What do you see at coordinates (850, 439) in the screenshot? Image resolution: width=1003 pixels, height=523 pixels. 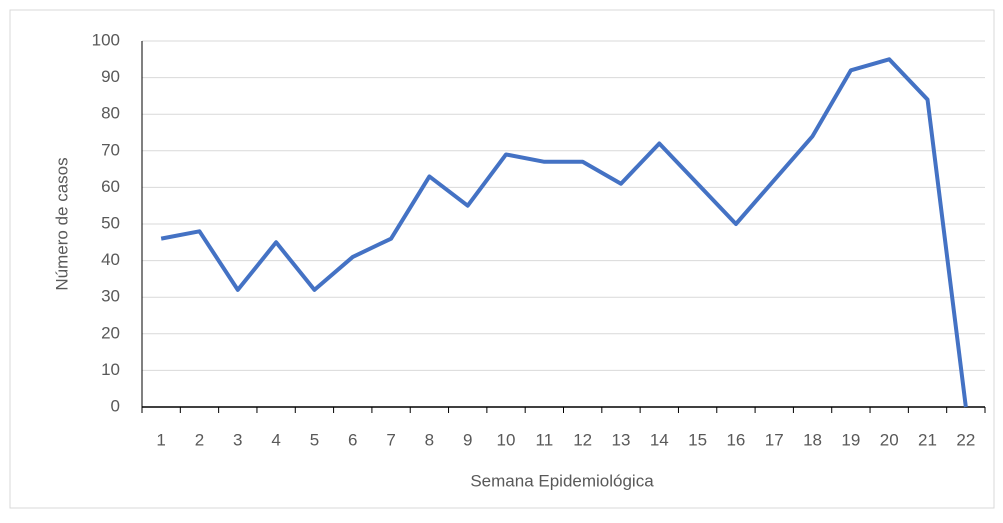 I see `x-tick-label: 19` at bounding box center [850, 439].